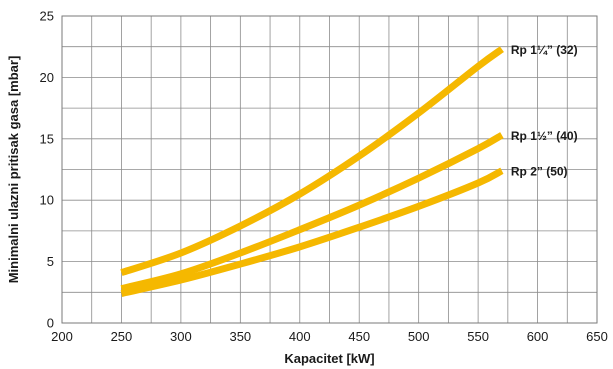 The width and height of the screenshot is (613, 369). I want to click on y-tick-label: 0, so click(50, 323).